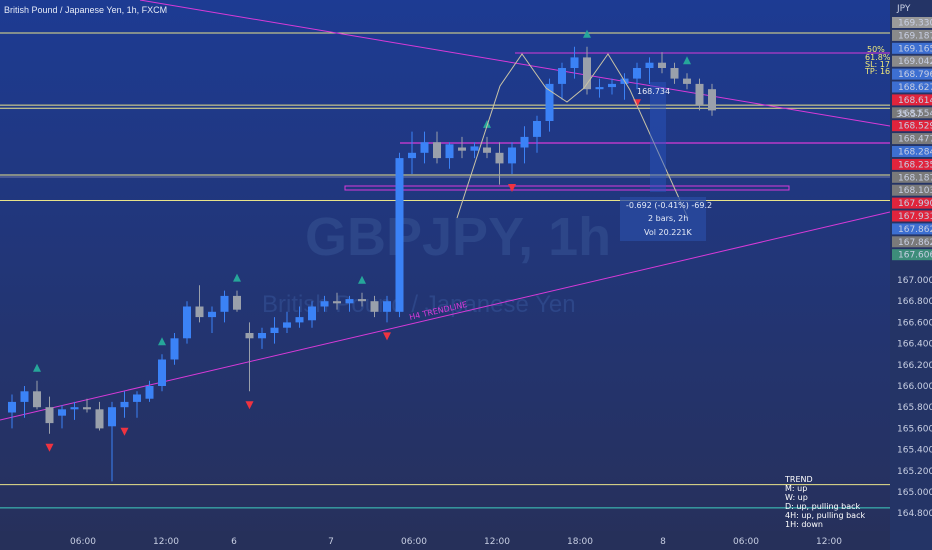 The width and height of the screenshot is (932, 550). I want to click on measure-bars: 2 bars, 2h, so click(668, 218).